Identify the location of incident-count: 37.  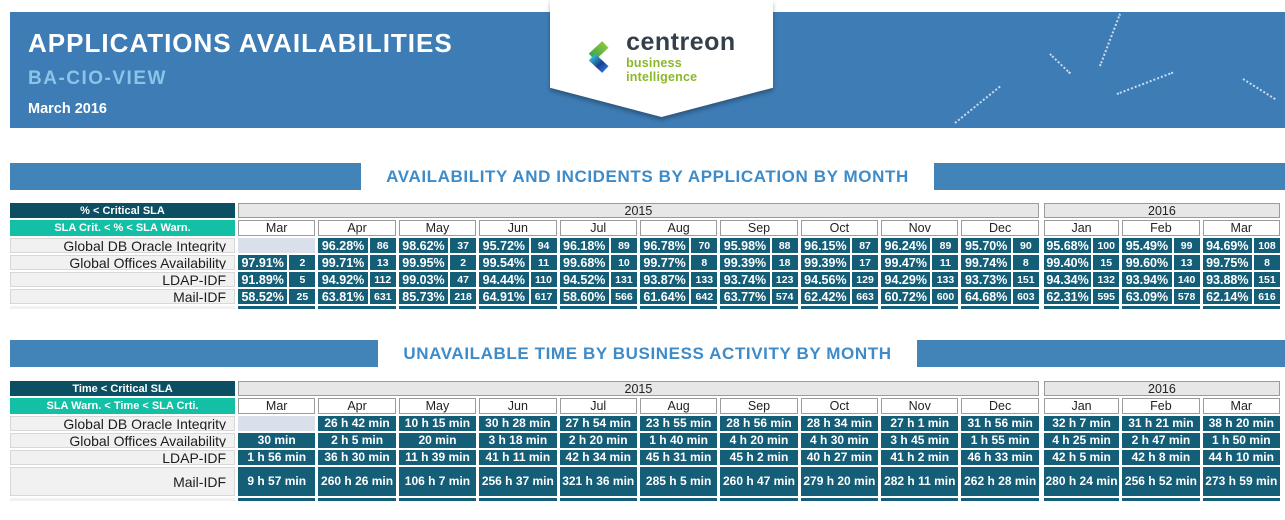
(463, 245).